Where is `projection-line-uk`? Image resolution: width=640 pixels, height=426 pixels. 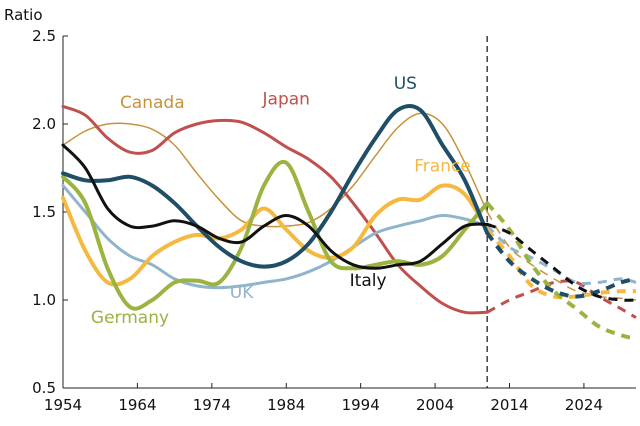
projection-line-uk is located at coordinates (561, 255).